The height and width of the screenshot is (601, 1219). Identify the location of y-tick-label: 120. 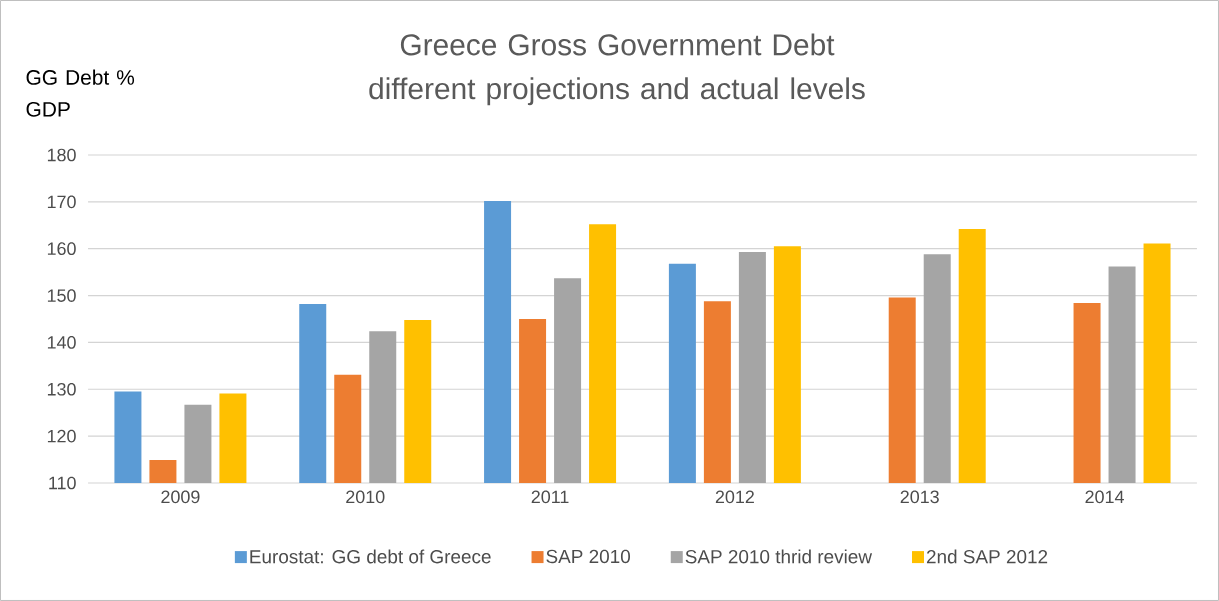
(61, 436).